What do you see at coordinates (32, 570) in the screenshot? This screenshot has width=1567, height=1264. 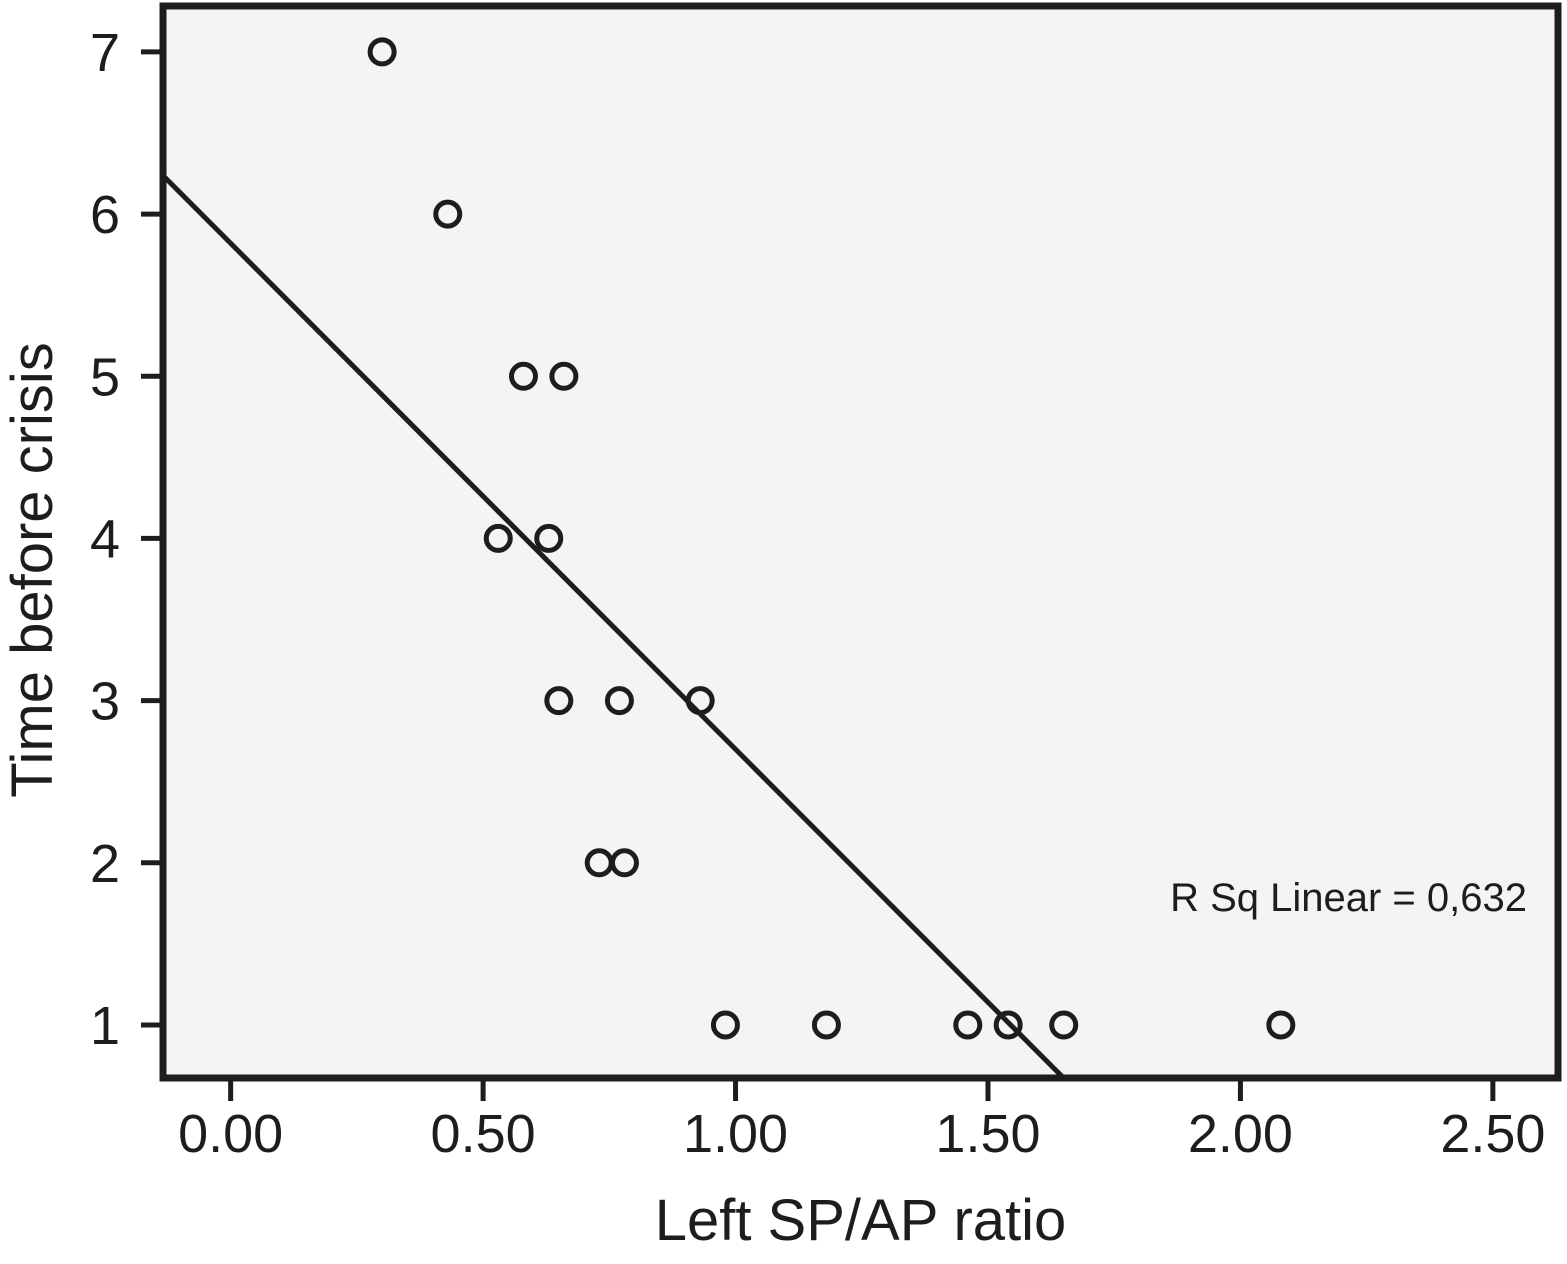 I see `y-axis-title: Time before crisis` at bounding box center [32, 570].